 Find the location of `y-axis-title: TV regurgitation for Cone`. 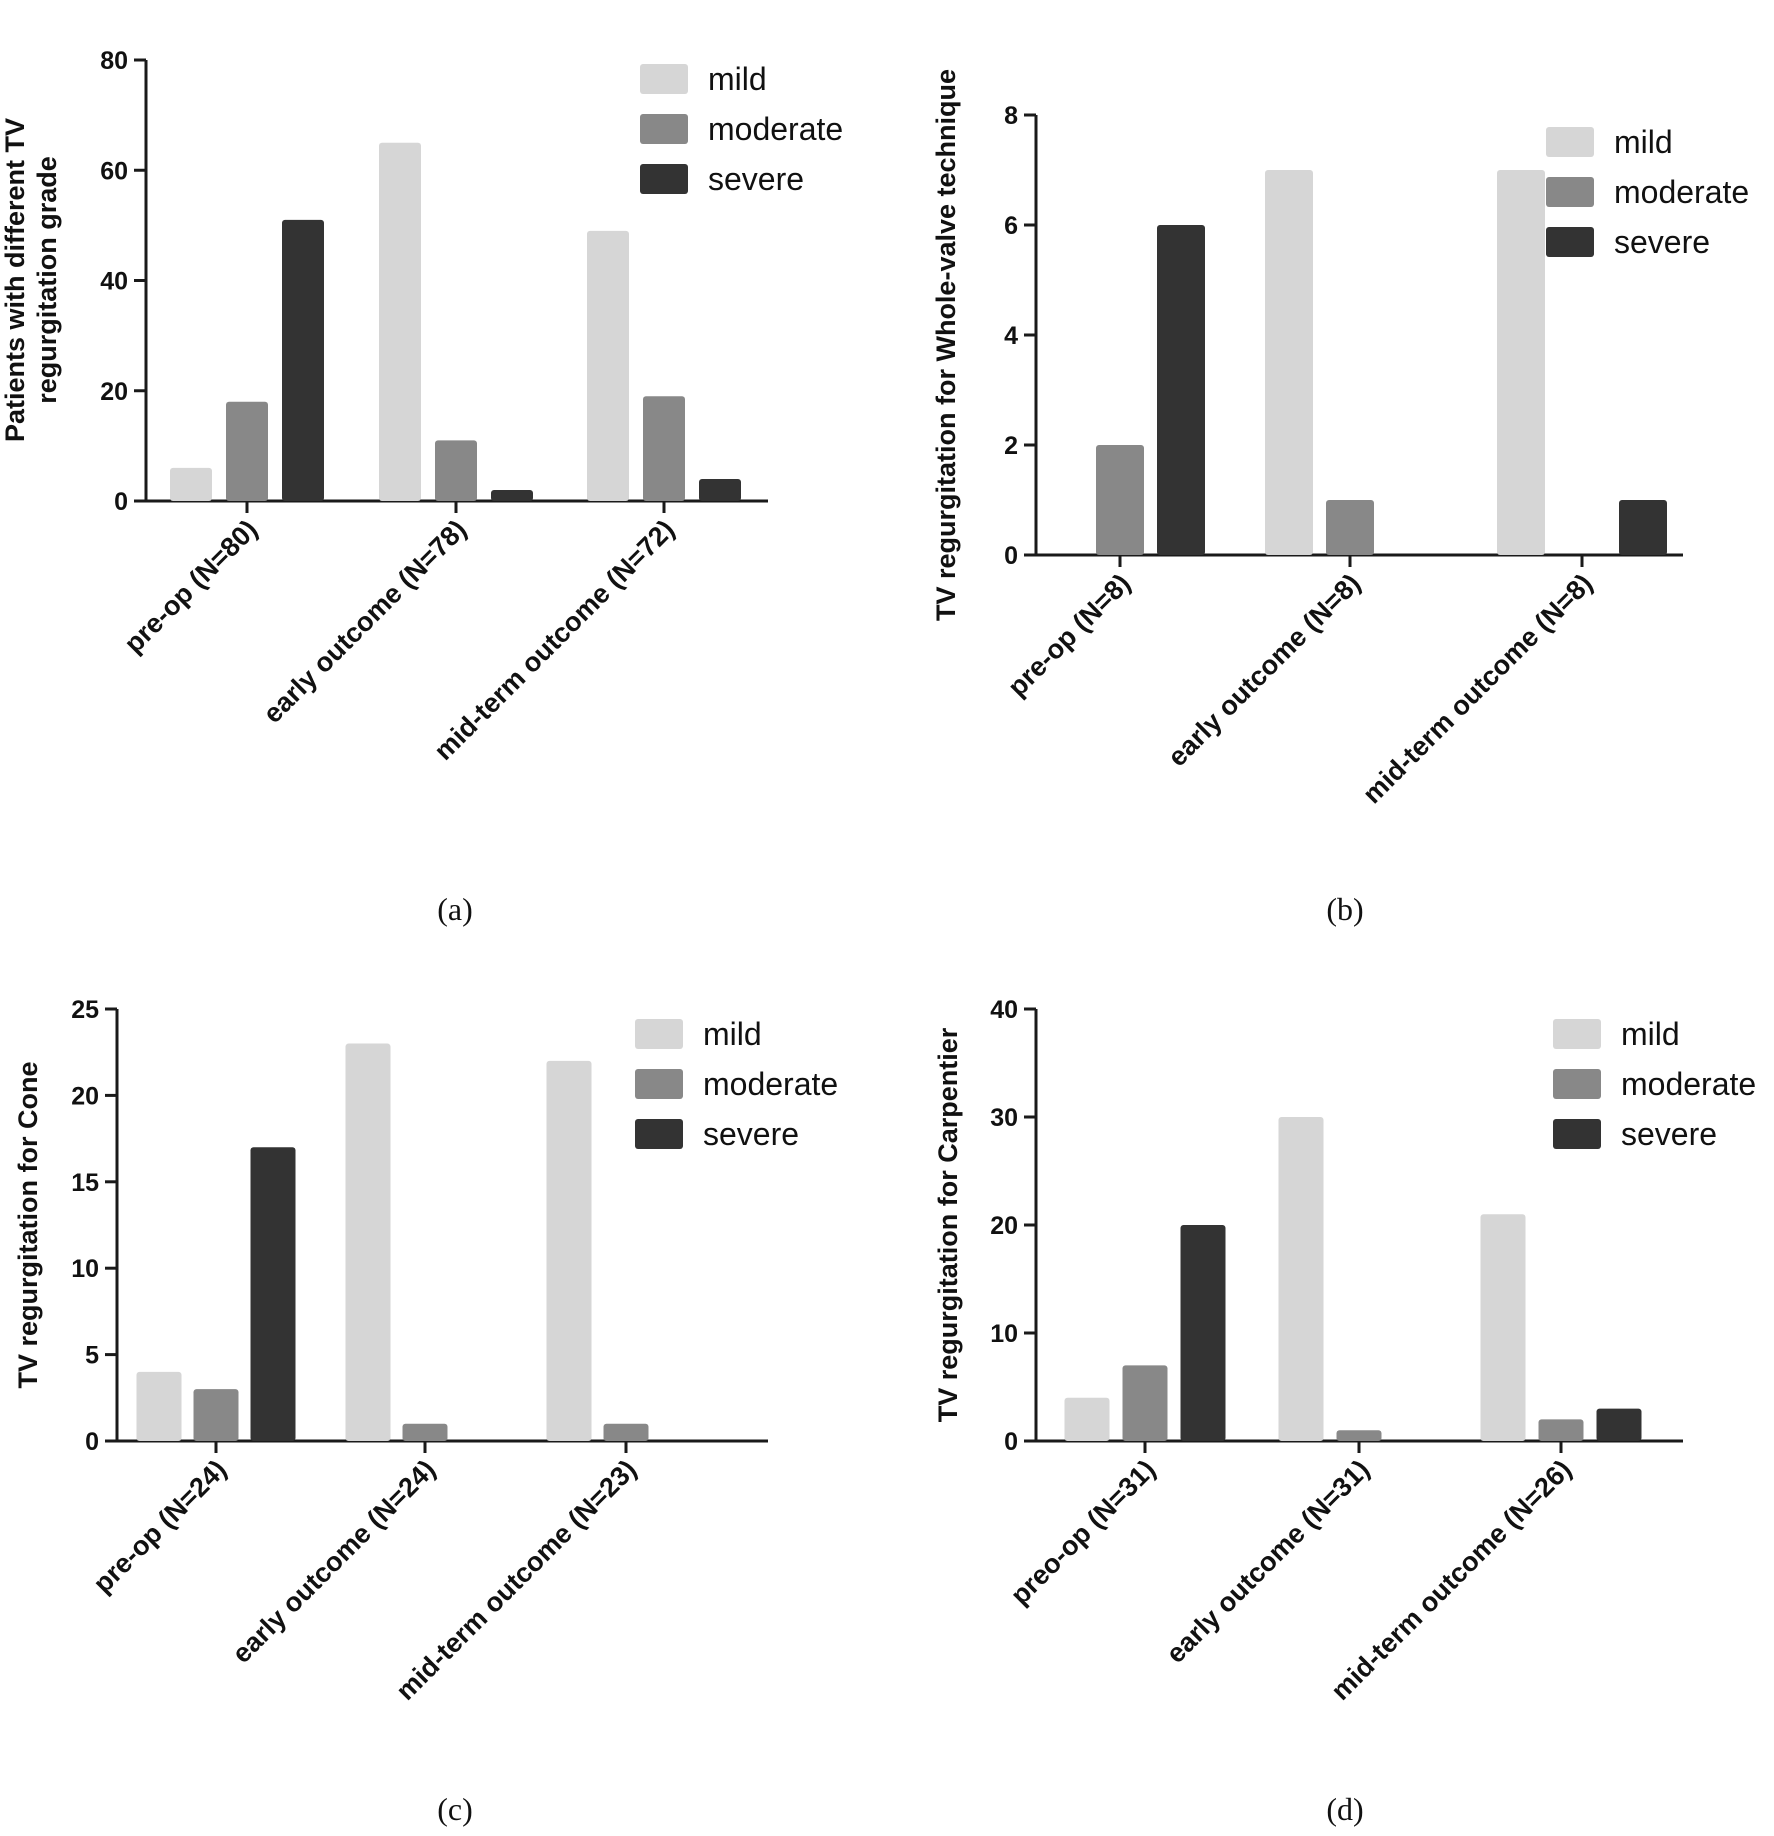

y-axis-title: TV regurgitation for Cone is located at coordinates (28, 1225).